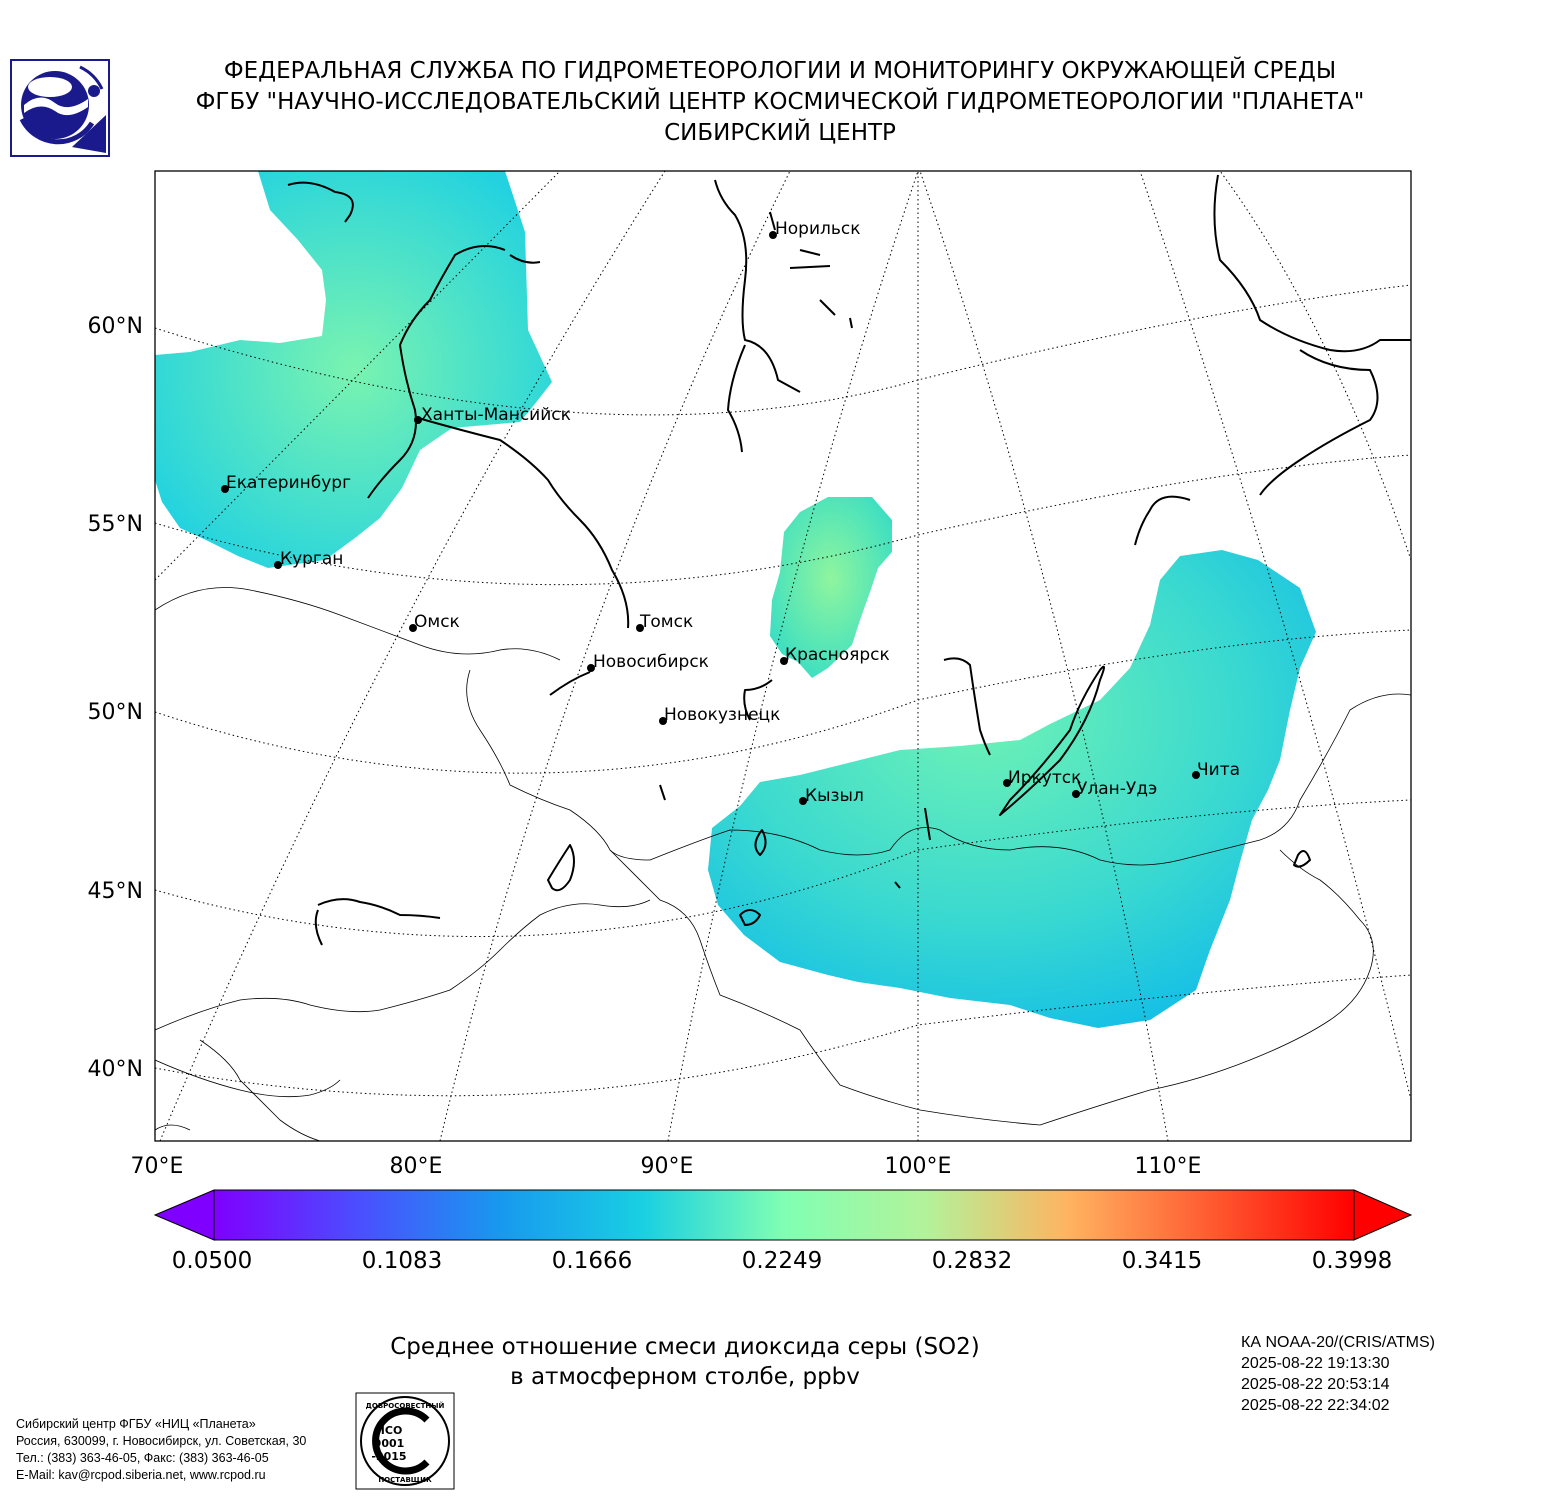  I want to click on city-label-khanty-mansiysk: Ханты-Мансийск, so click(496, 415).